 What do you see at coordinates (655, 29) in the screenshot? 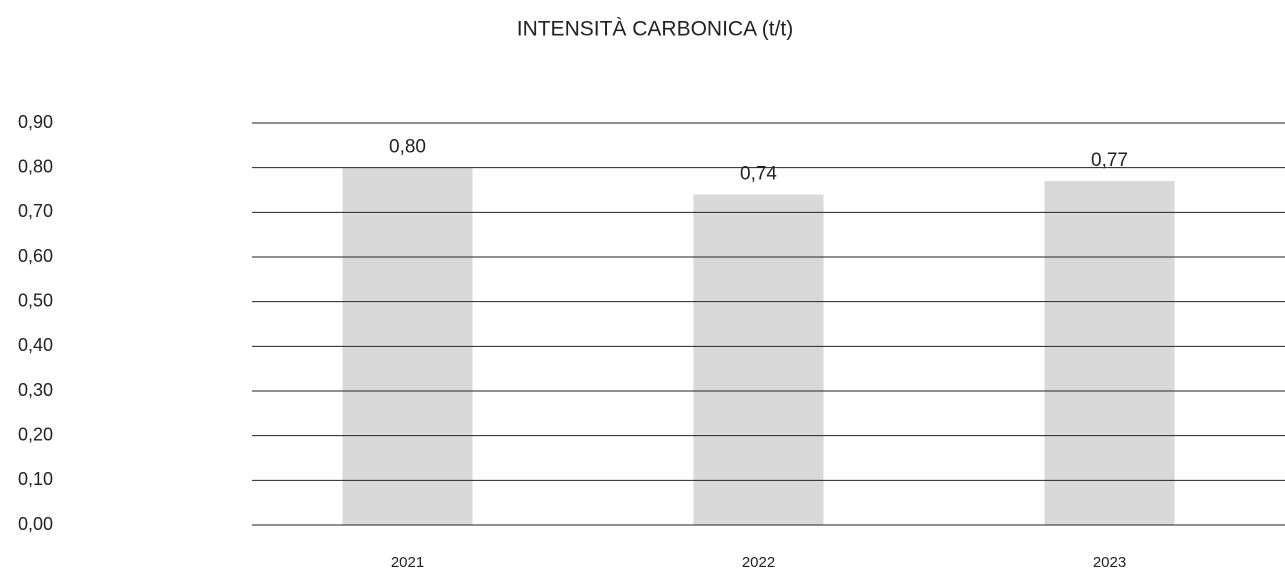
I see `chart-title: INTENSITÀ CARBONICA (t/t)` at bounding box center [655, 29].